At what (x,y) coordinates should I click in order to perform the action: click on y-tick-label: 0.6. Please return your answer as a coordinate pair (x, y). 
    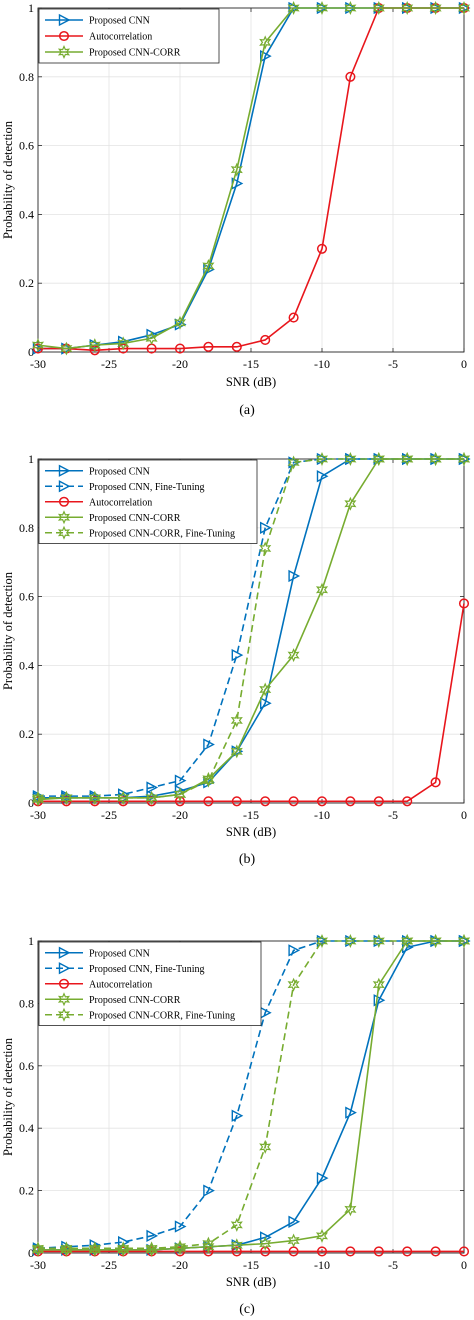
    Looking at the image, I should click on (26, 146).